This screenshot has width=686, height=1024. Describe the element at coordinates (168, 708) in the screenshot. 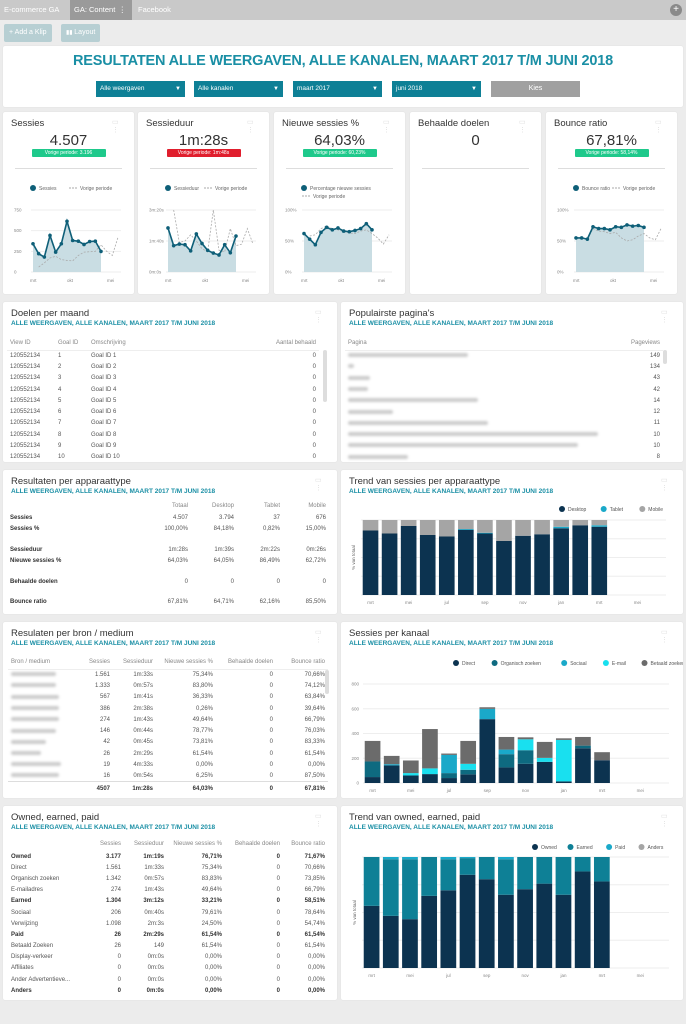

I see `table-row: 386 2m:38s 0,26% 0 39,64%` at that location.